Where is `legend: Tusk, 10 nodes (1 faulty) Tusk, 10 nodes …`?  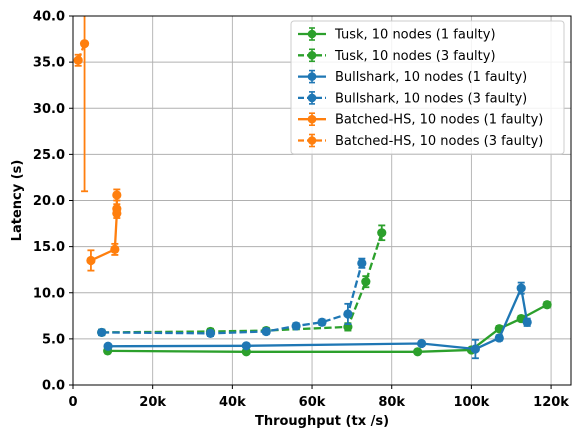
legend: Tusk, 10 nodes (1 faulty) Tusk, 10 nodes … is located at coordinates (427, 87).